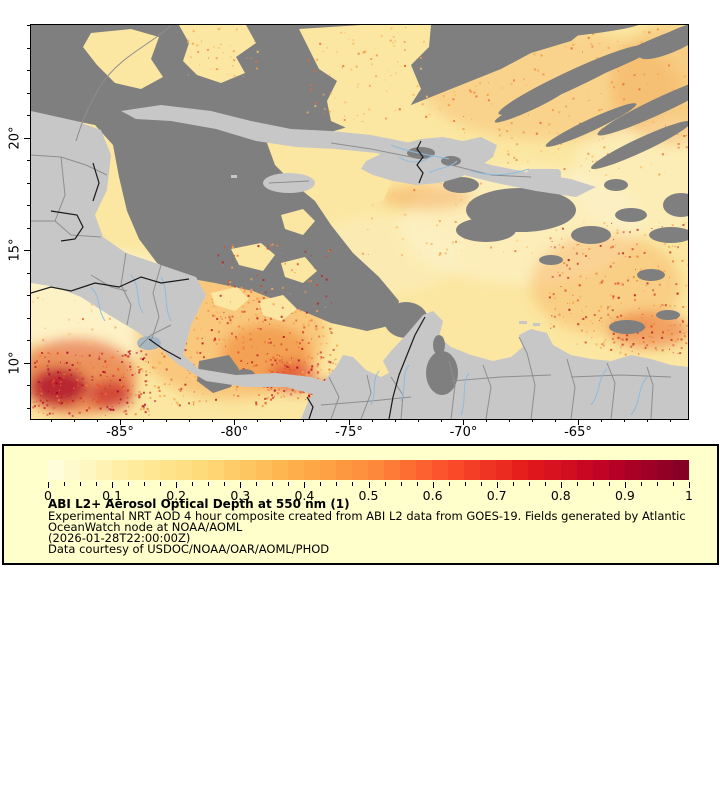 Image resolution: width=720 pixels, height=800 pixels. I want to click on colorbar-tick-label: 0, so click(48, 495).